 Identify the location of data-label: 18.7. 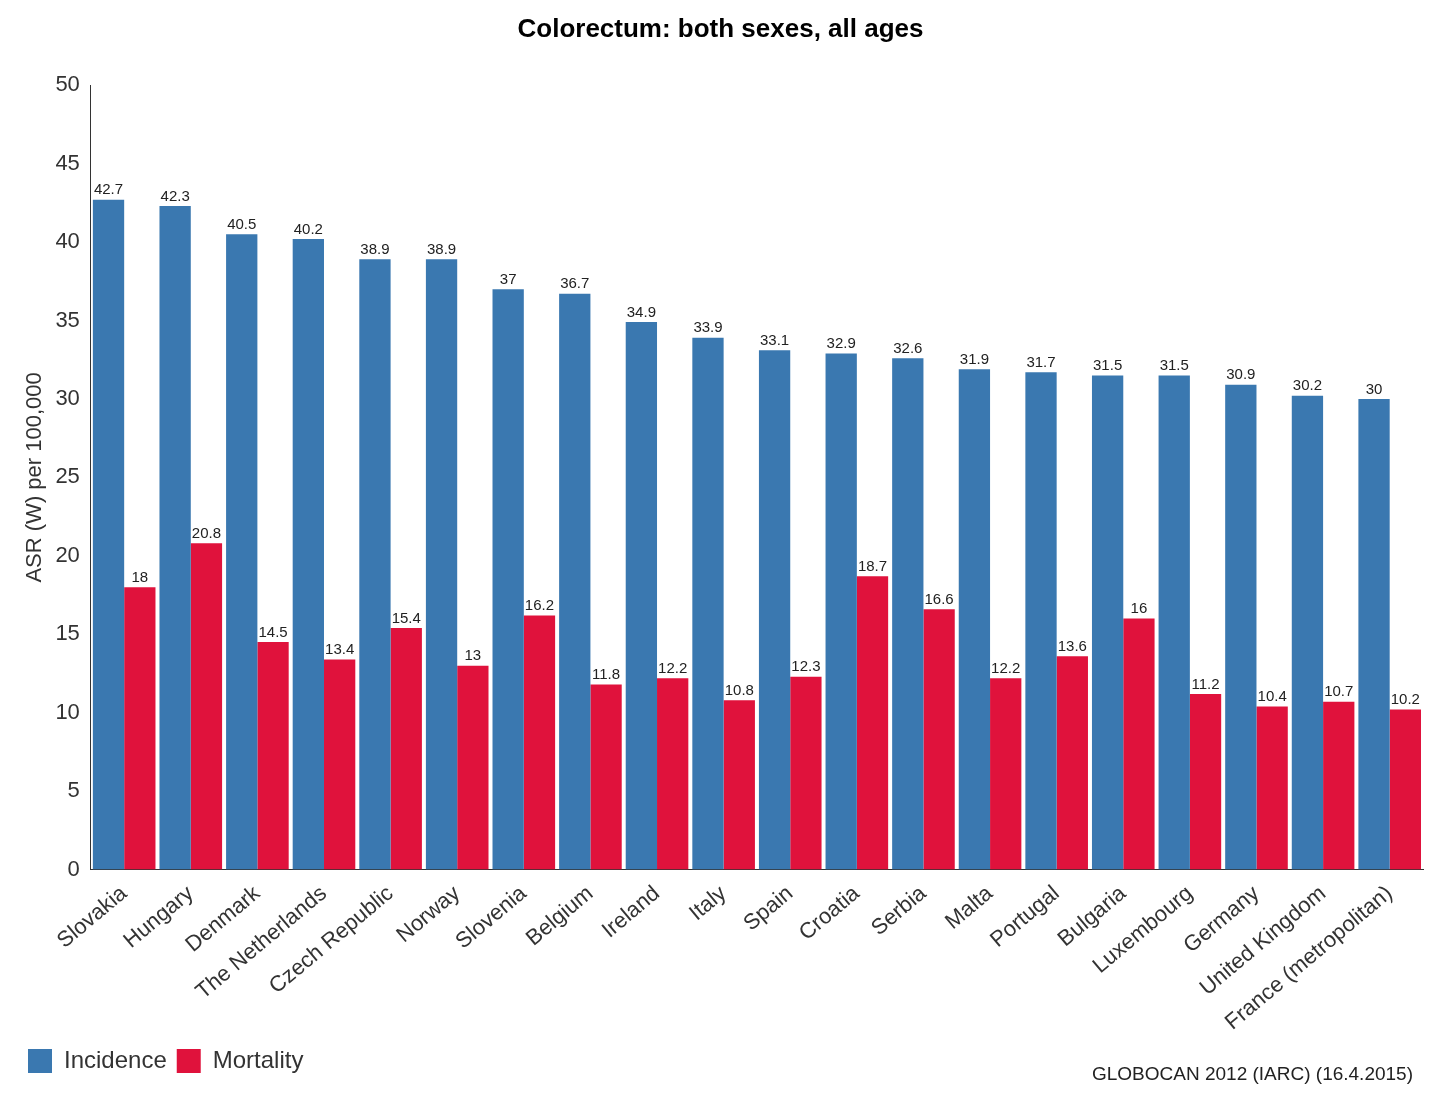
(872, 565).